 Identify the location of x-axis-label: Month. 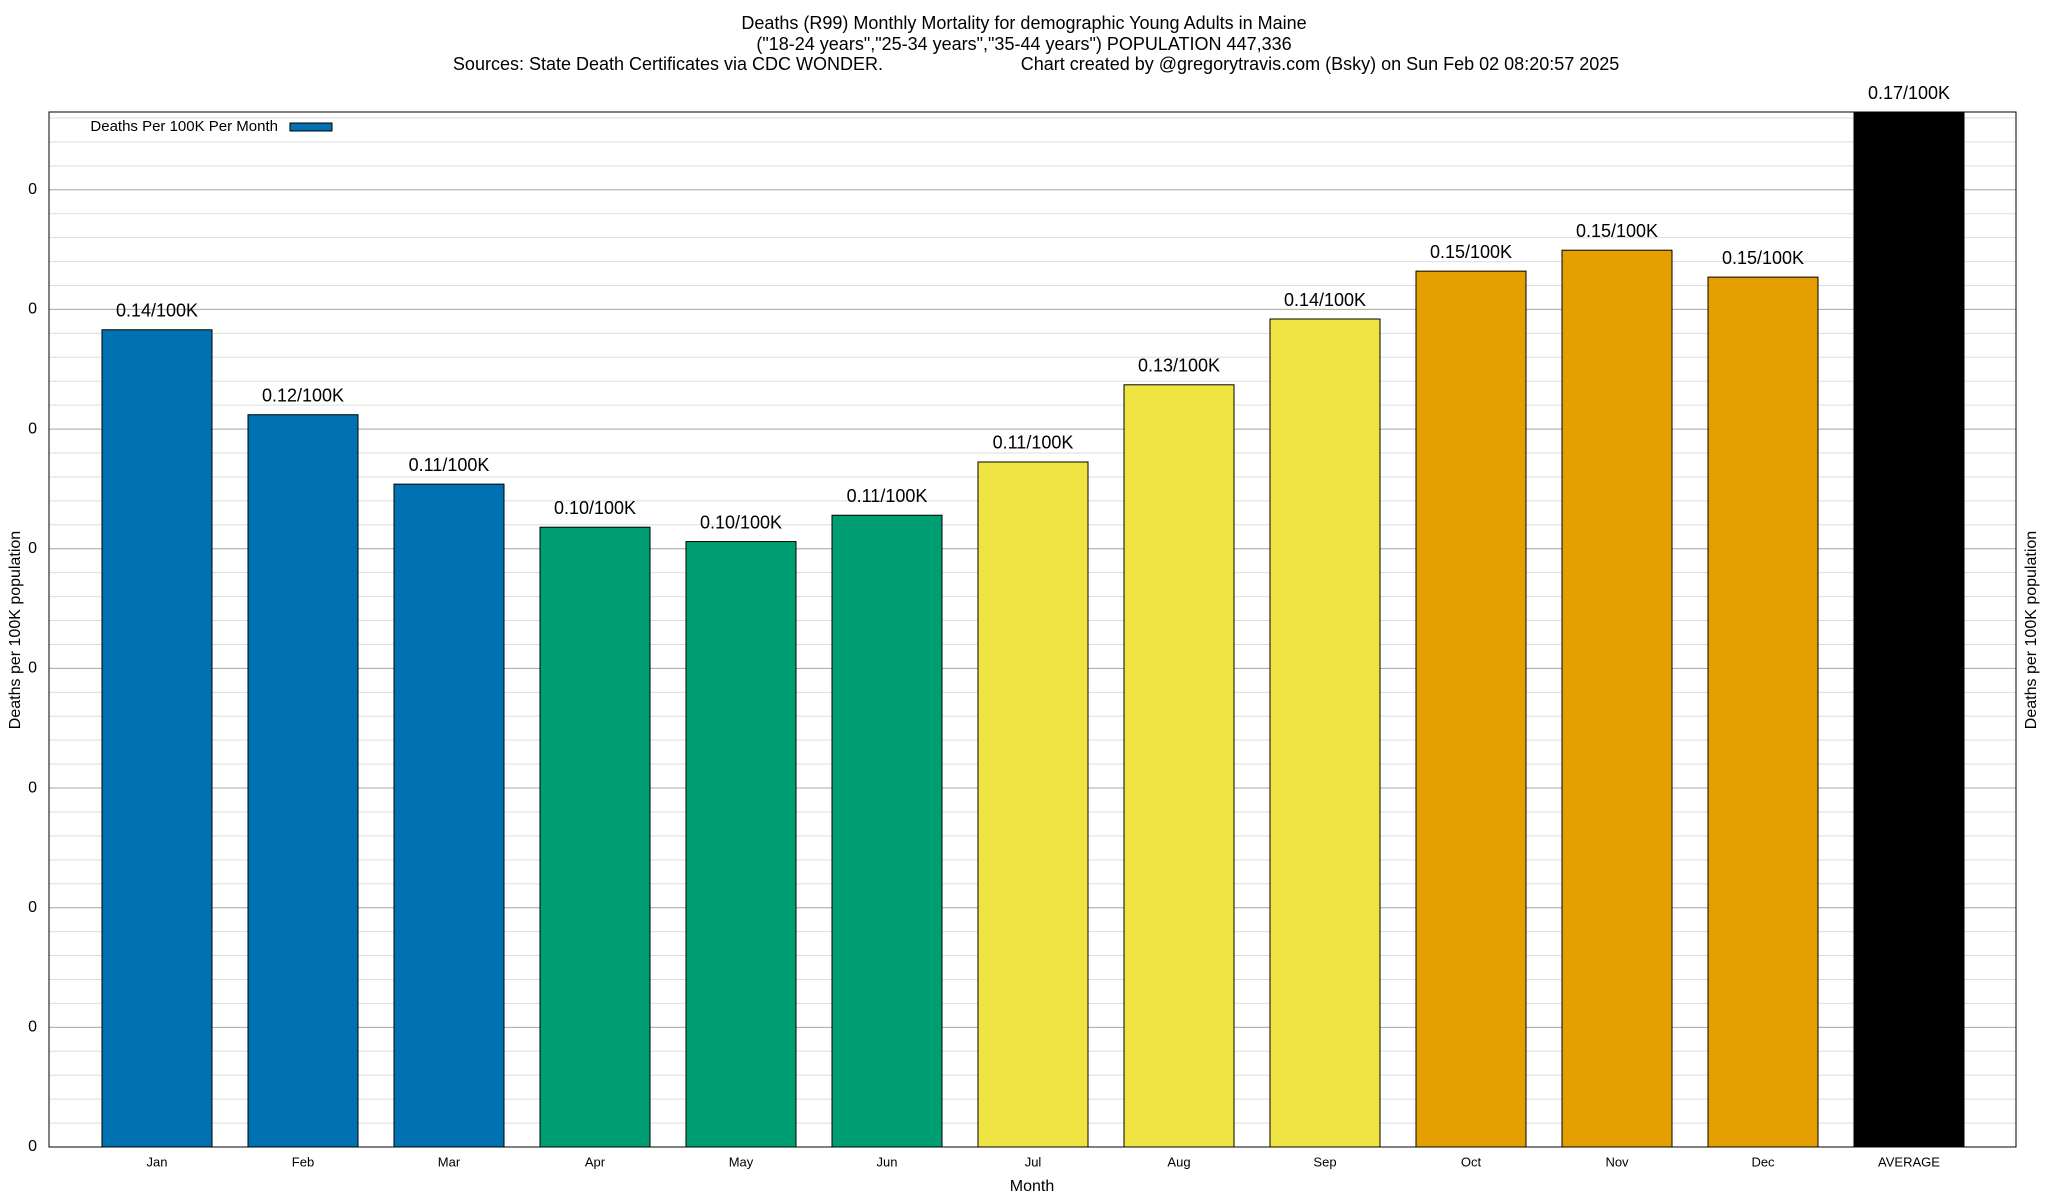
(1032, 1186).